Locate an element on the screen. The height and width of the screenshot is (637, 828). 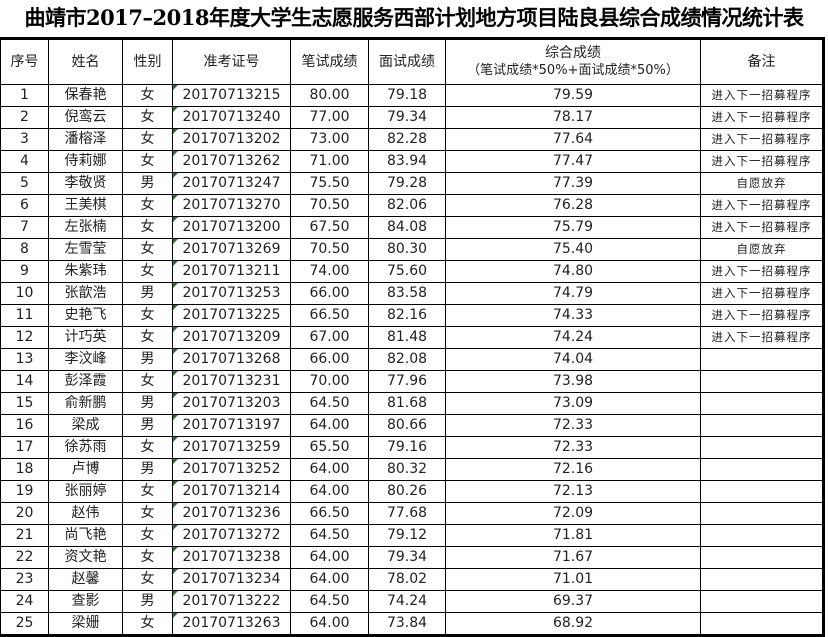
cell-no: 6 is located at coordinates (24, 205).